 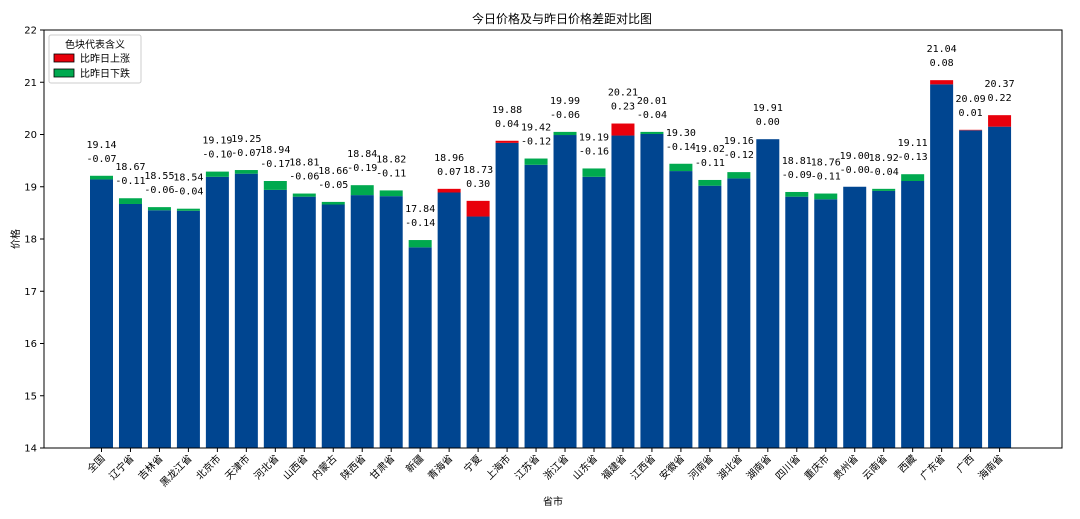 I want to click on change-label: -0.16, so click(x=594, y=151).